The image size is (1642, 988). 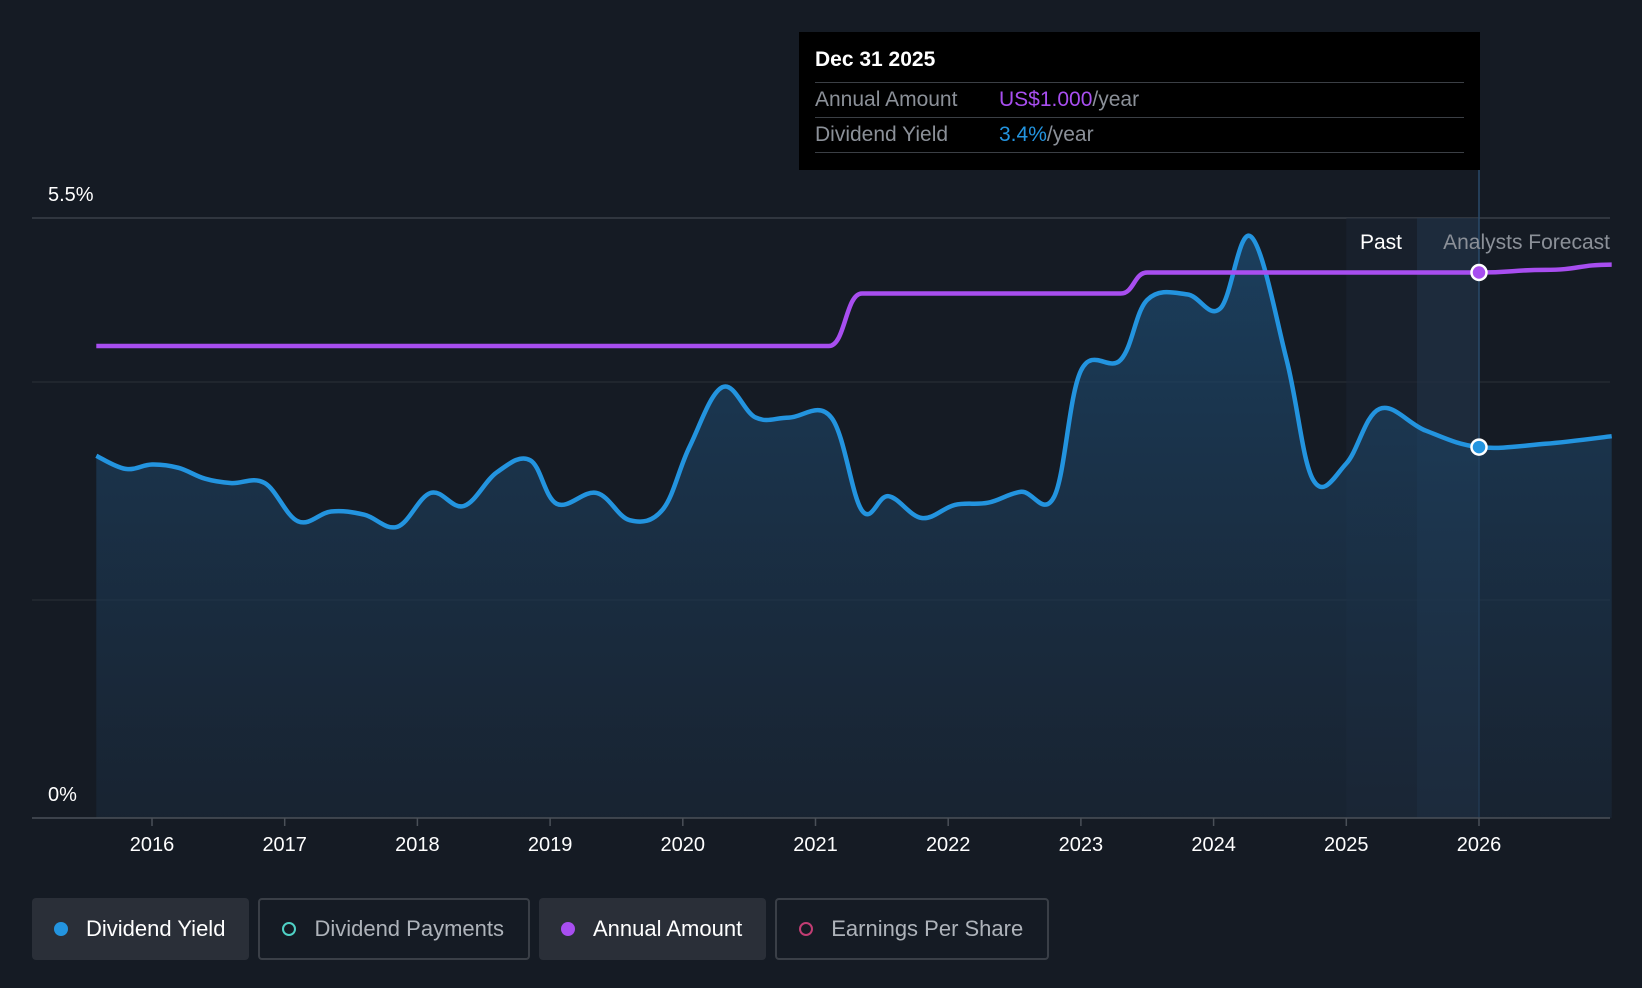 I want to click on tooltip-dividend-yield-unit: /year, so click(x=1070, y=134).